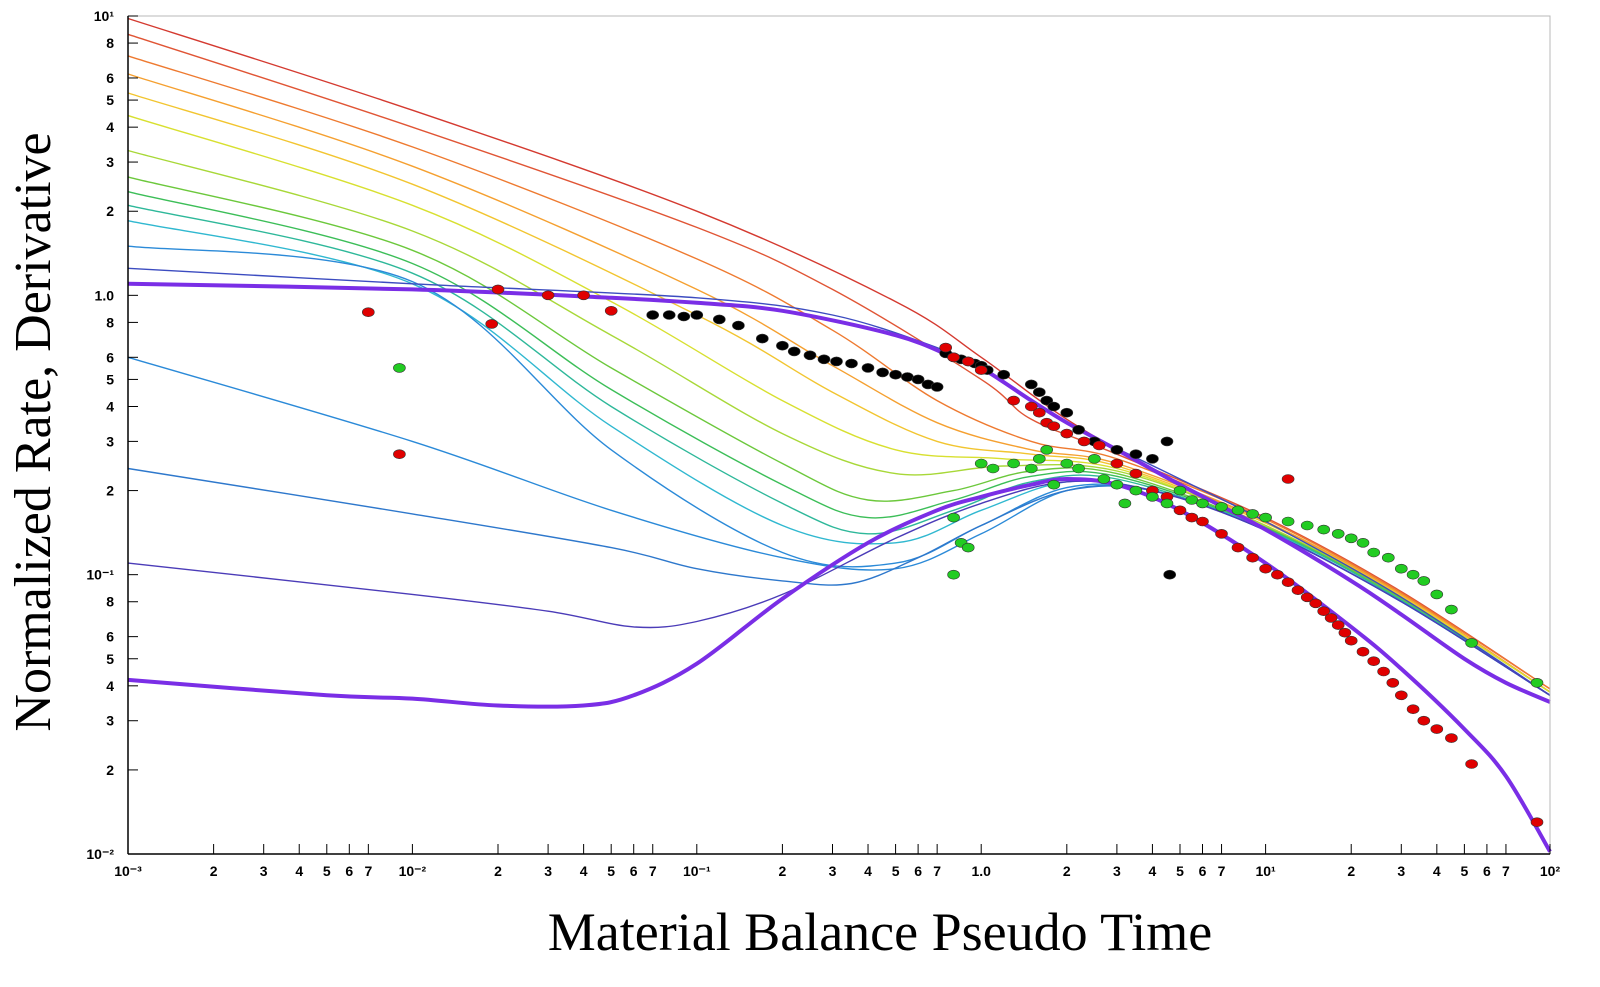  What do you see at coordinates (110, 162) in the screenshot?
I see `y-tick-label: 3` at bounding box center [110, 162].